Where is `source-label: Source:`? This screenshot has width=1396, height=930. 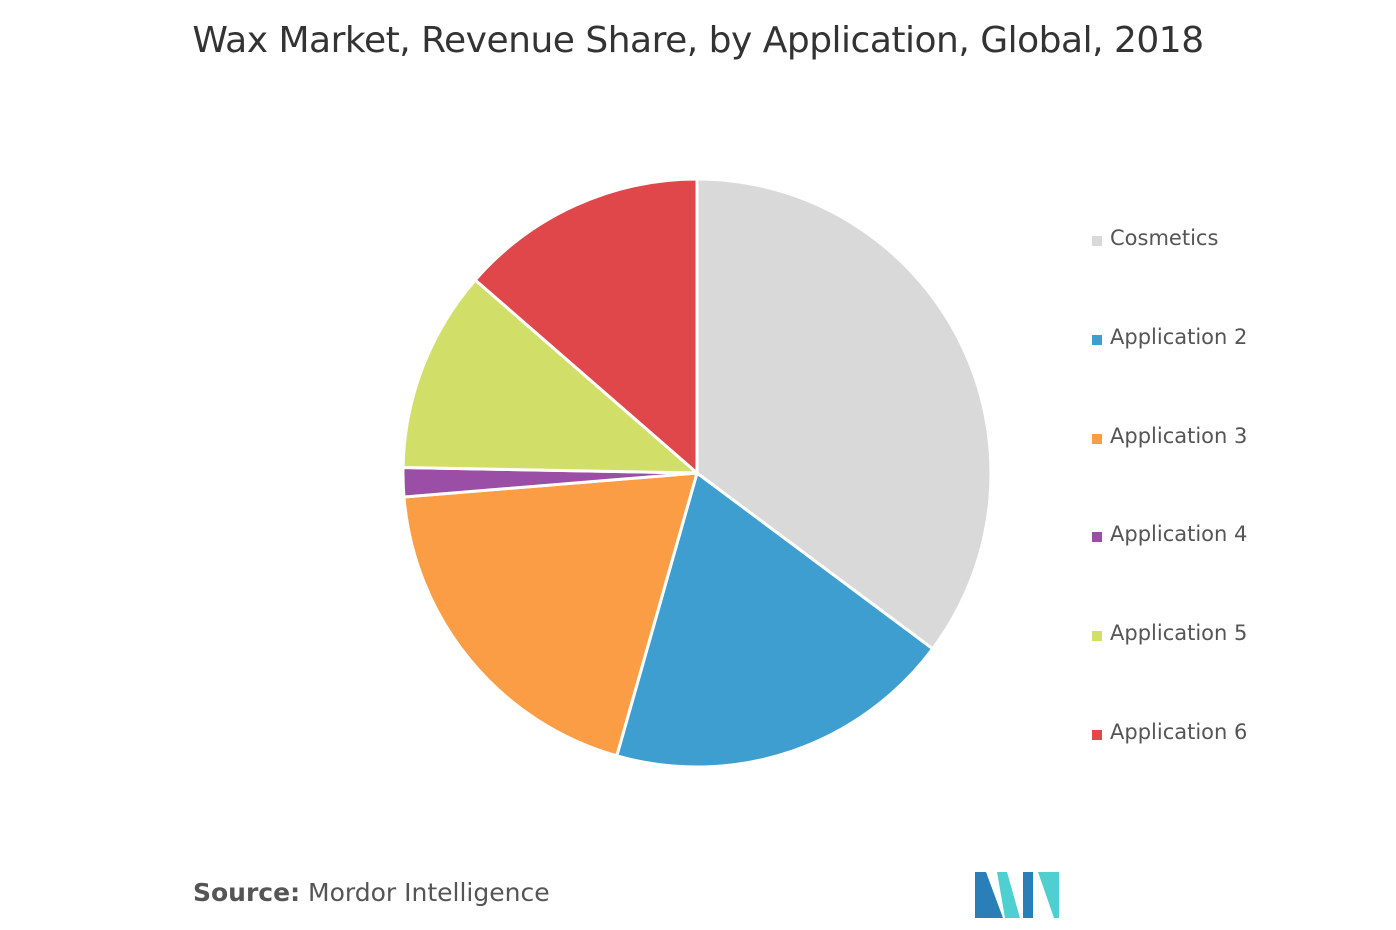 source-label: Source: is located at coordinates (247, 892).